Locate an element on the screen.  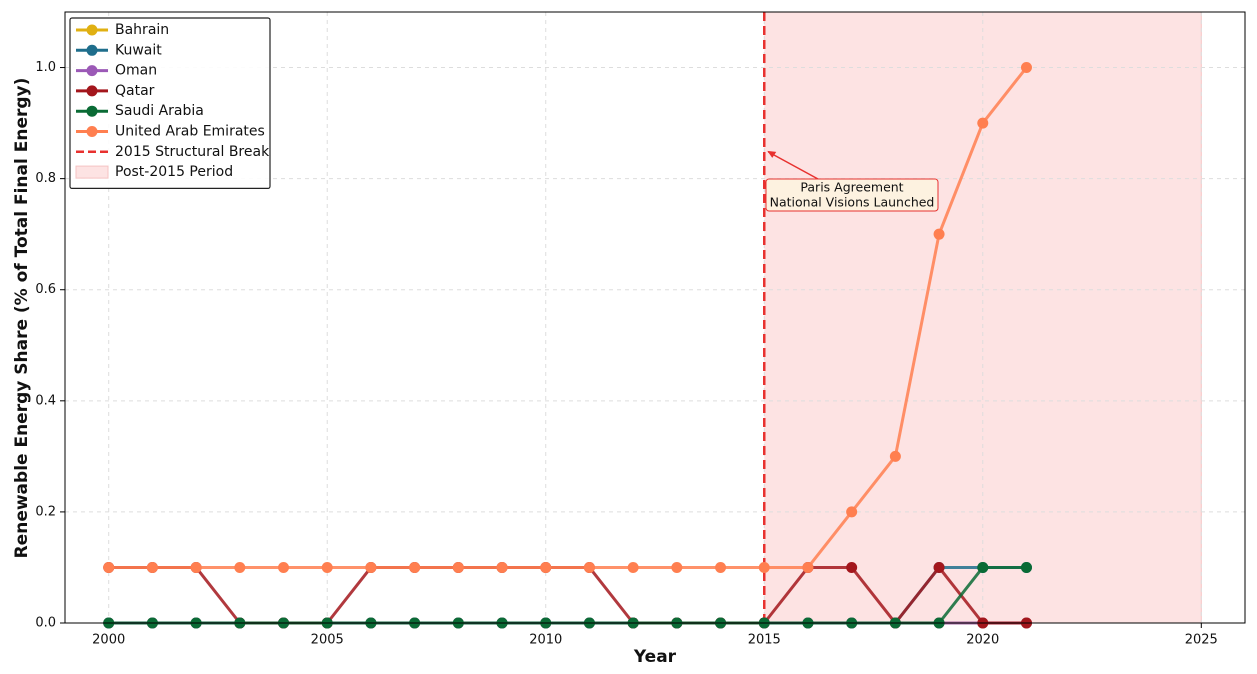
x-tick-label: 2020 is located at coordinates (982, 640).